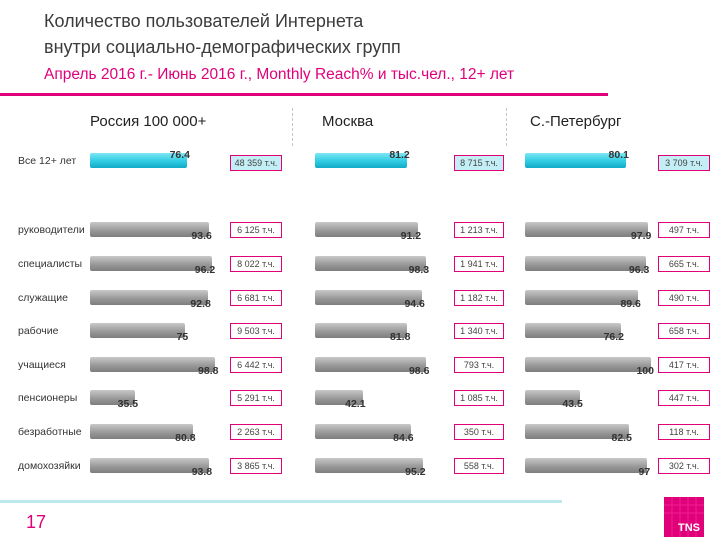 Image resolution: width=720 pixels, height=540 pixels. Describe the element at coordinates (415, 472) in the screenshot. I see `data-label: 95.2` at that location.